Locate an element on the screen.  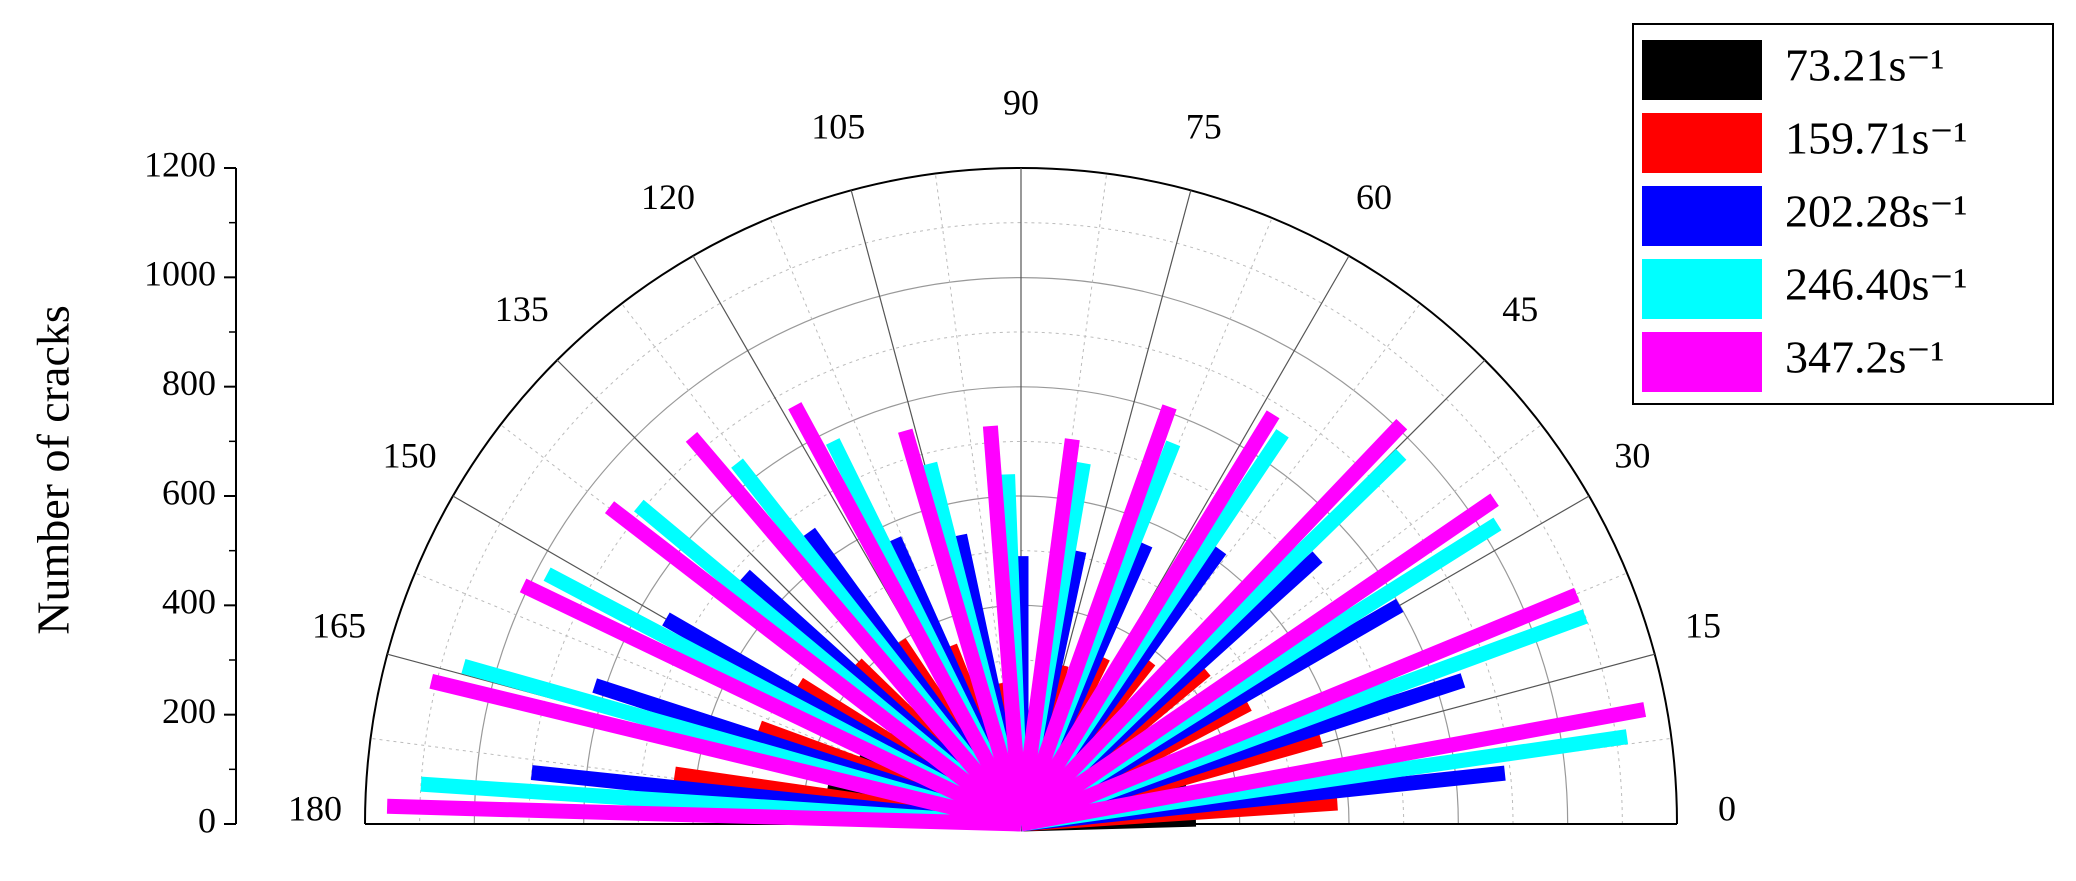
angle-tick-label: 120 is located at coordinates (668, 197).